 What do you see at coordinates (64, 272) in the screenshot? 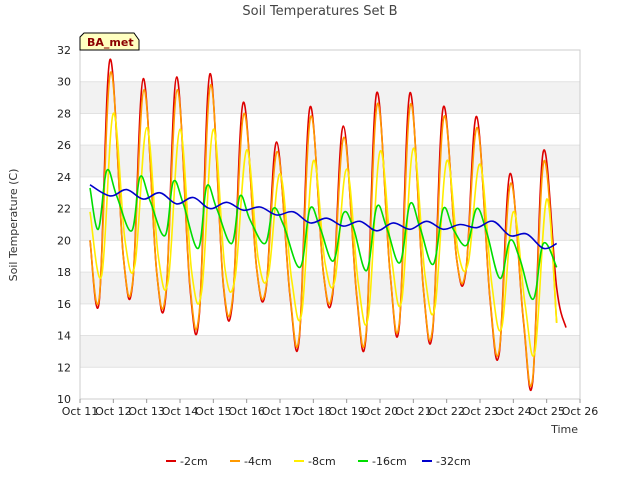
I see `y-tick-label: 18` at bounding box center [64, 272].